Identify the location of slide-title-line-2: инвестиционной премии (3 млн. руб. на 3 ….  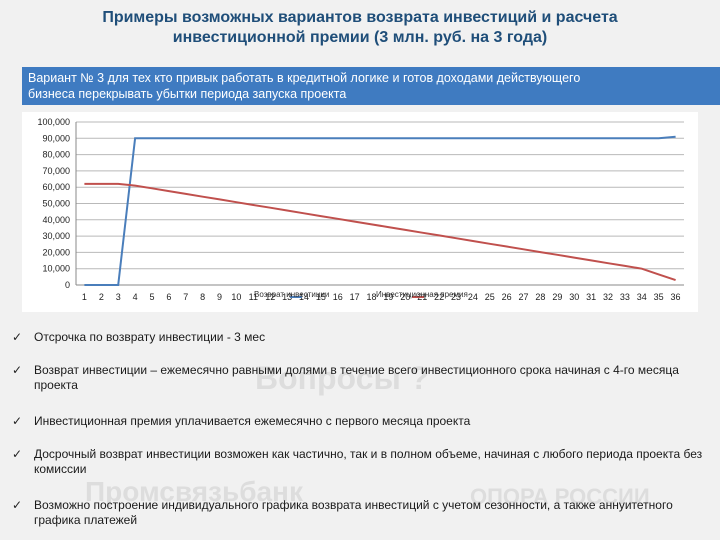
(360, 37).